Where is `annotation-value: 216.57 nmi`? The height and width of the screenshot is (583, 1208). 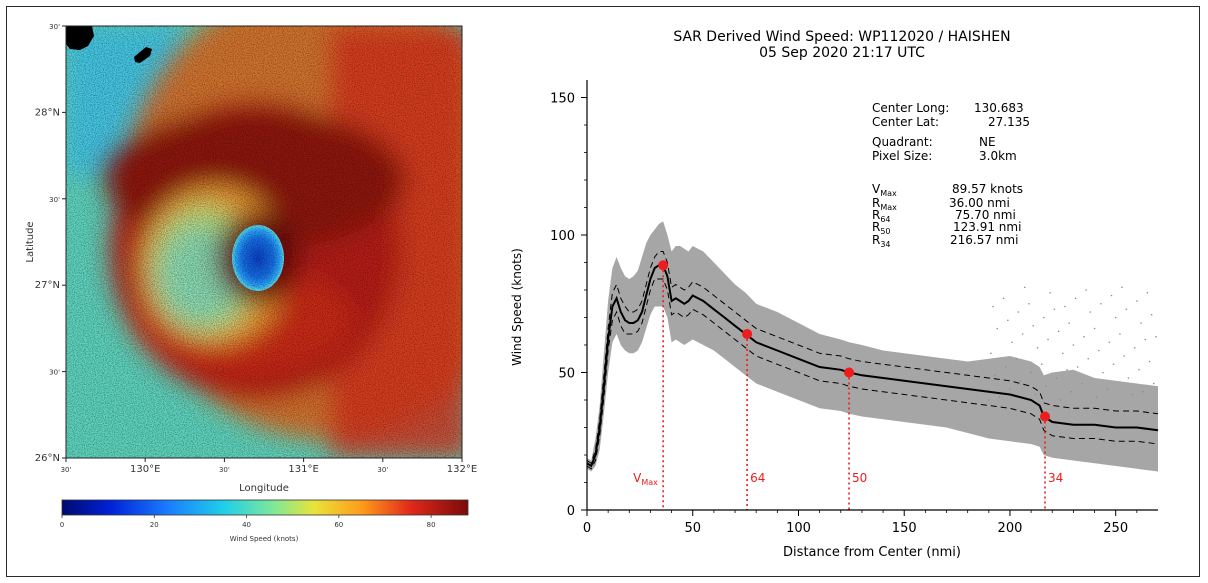
annotation-value: 216.57 nmi is located at coordinates (984, 240).